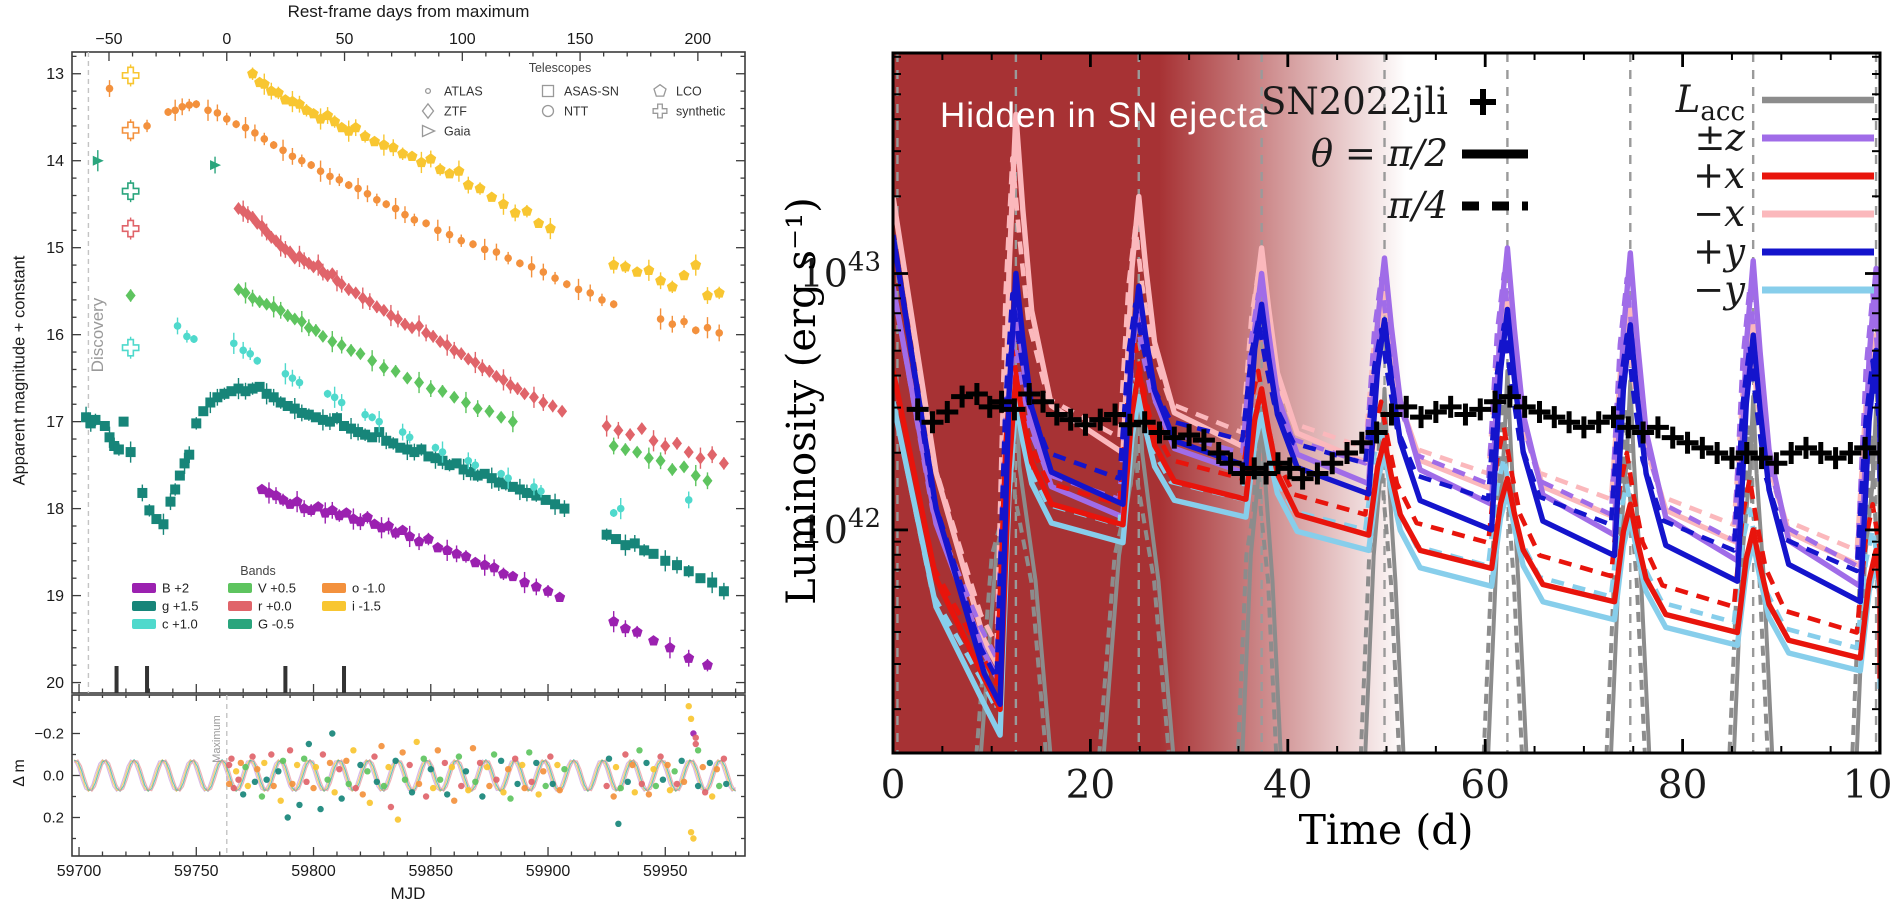  I want to click on band-g, so click(405, 488).